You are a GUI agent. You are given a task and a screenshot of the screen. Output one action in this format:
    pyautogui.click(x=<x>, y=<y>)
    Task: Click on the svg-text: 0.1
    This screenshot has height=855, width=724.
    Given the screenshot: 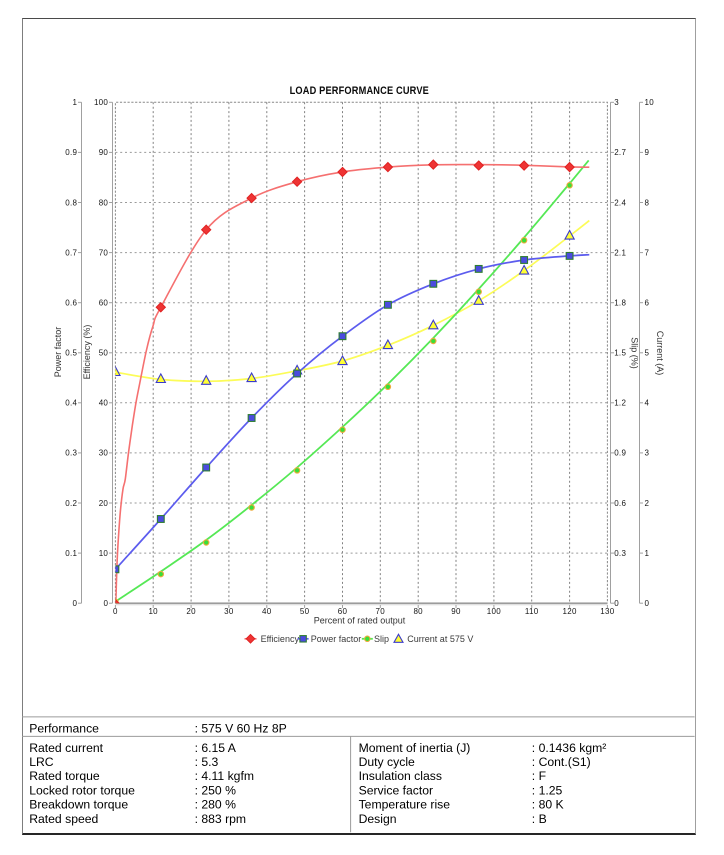 What is the action you would take?
    pyautogui.click(x=71, y=553)
    